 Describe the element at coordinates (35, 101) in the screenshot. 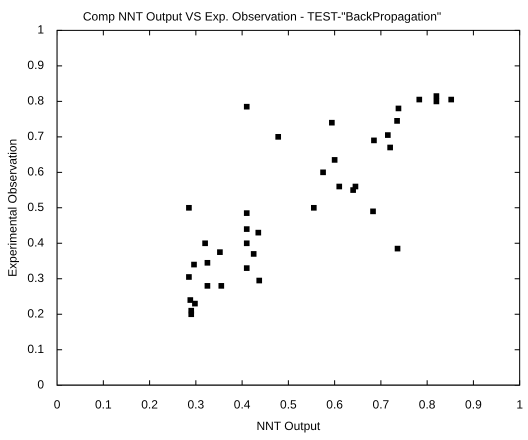

I see `y-tick-label: 0.8` at that location.